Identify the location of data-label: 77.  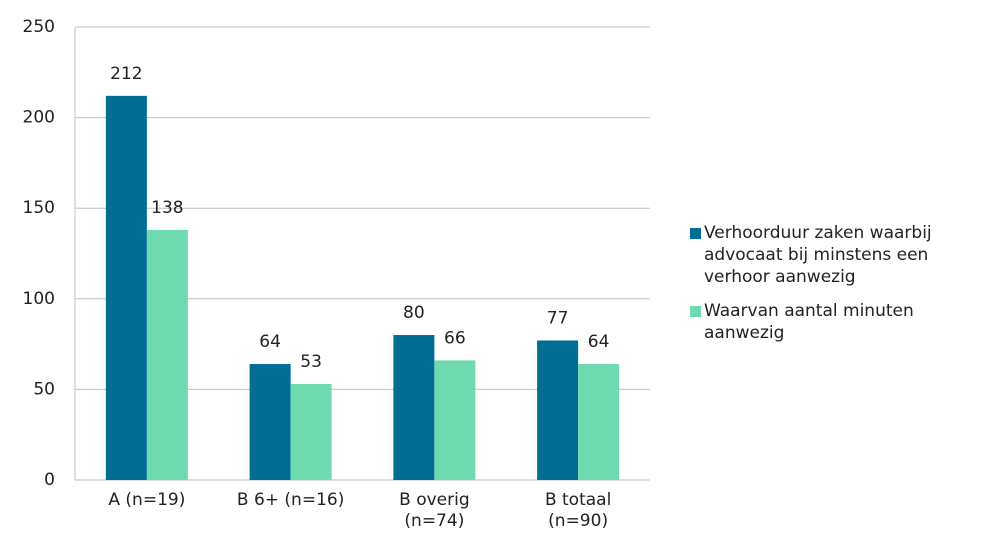
(558, 318).